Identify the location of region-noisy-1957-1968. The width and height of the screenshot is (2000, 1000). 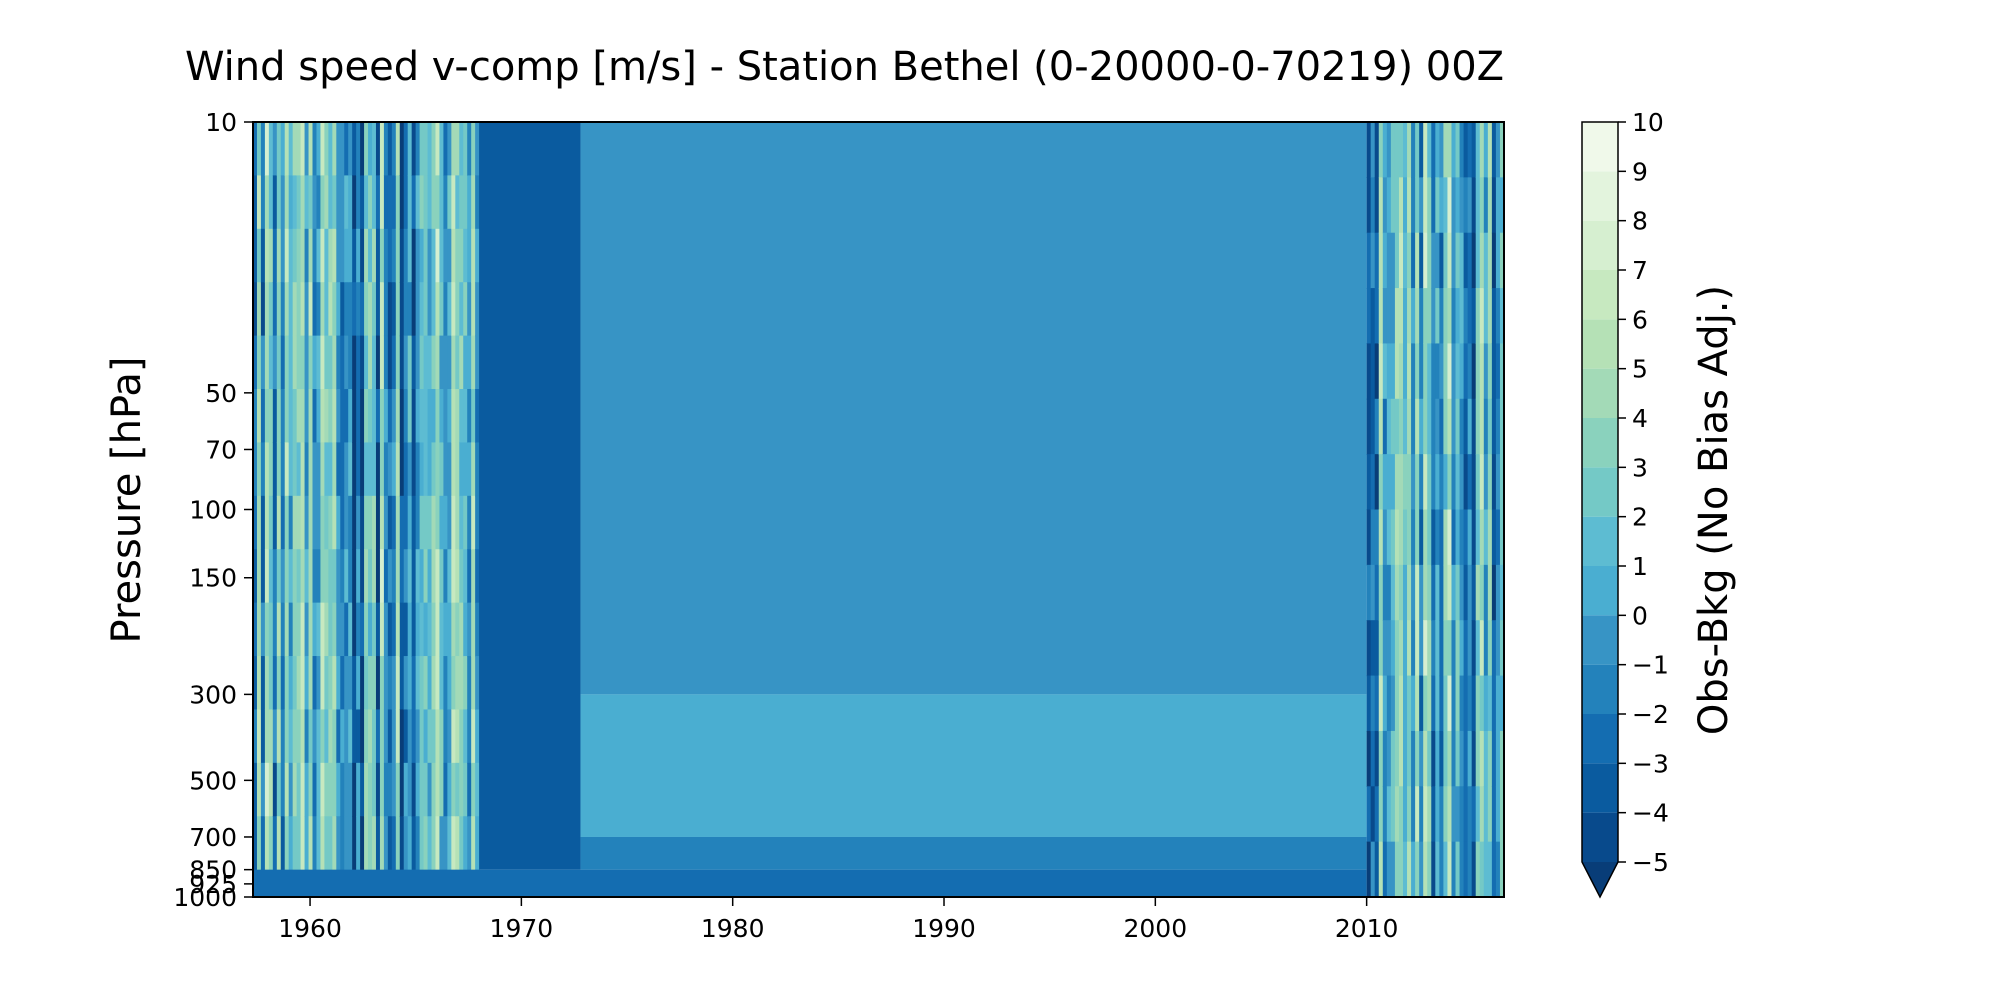
(366, 496).